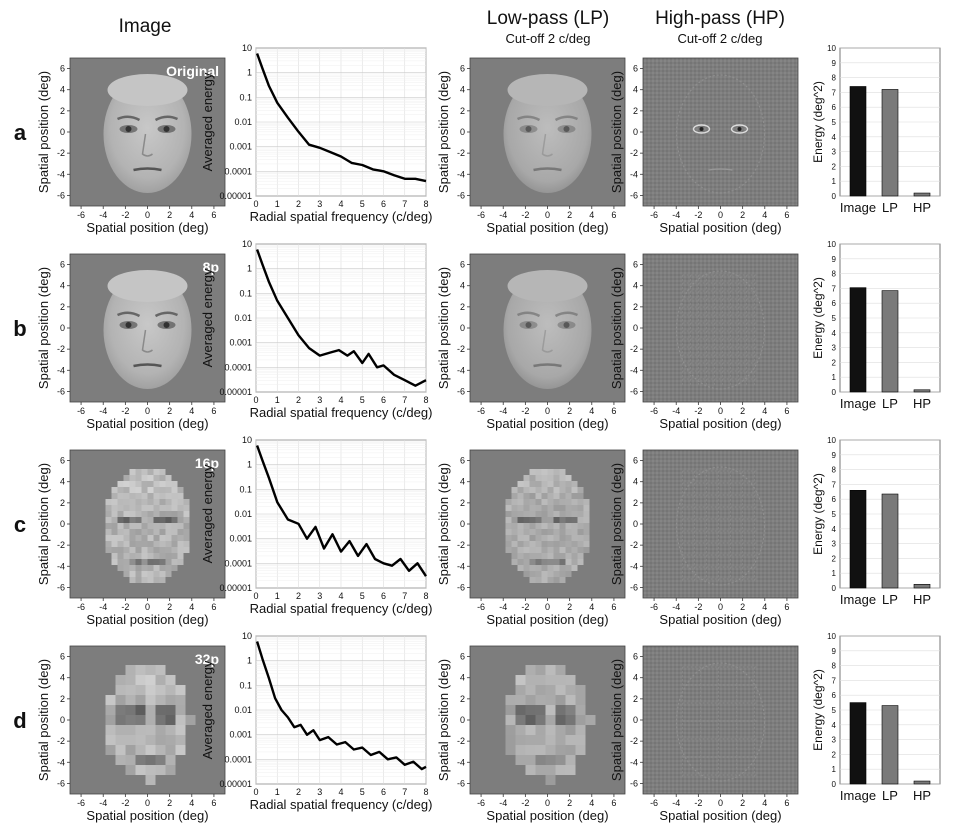 The height and width of the screenshot is (825, 958). Describe the element at coordinates (547, 803) in the screenshot. I see `x-tick-label: 0` at that location.